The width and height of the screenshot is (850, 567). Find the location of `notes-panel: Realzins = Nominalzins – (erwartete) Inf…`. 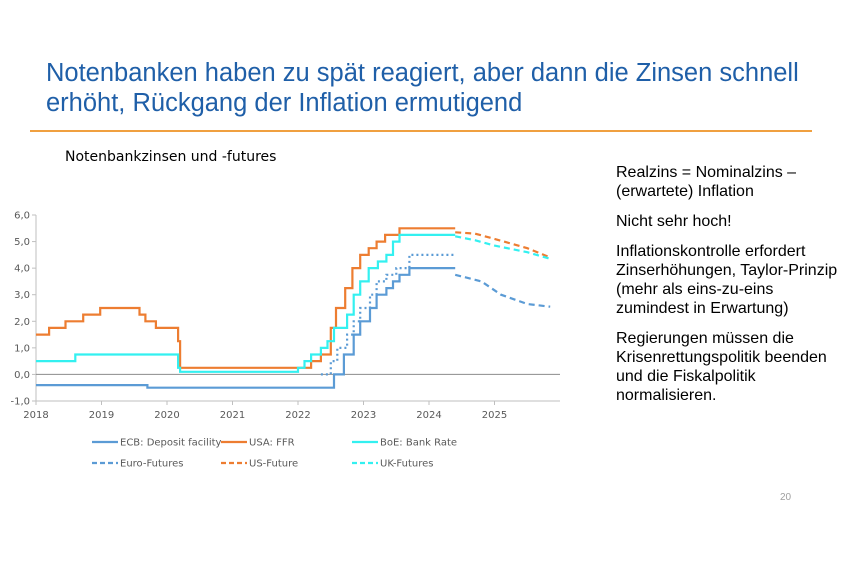

notes-panel: Realzins = Nominalzins – (erwartete) Inf… is located at coordinates (727, 289).